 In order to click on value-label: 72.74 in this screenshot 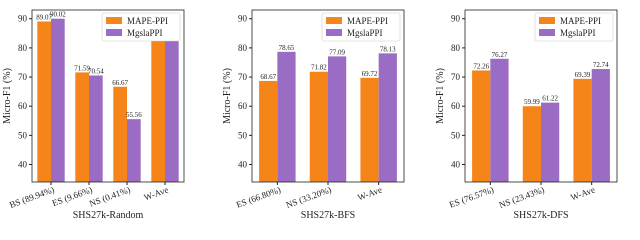, I will do `click(601, 65)`.